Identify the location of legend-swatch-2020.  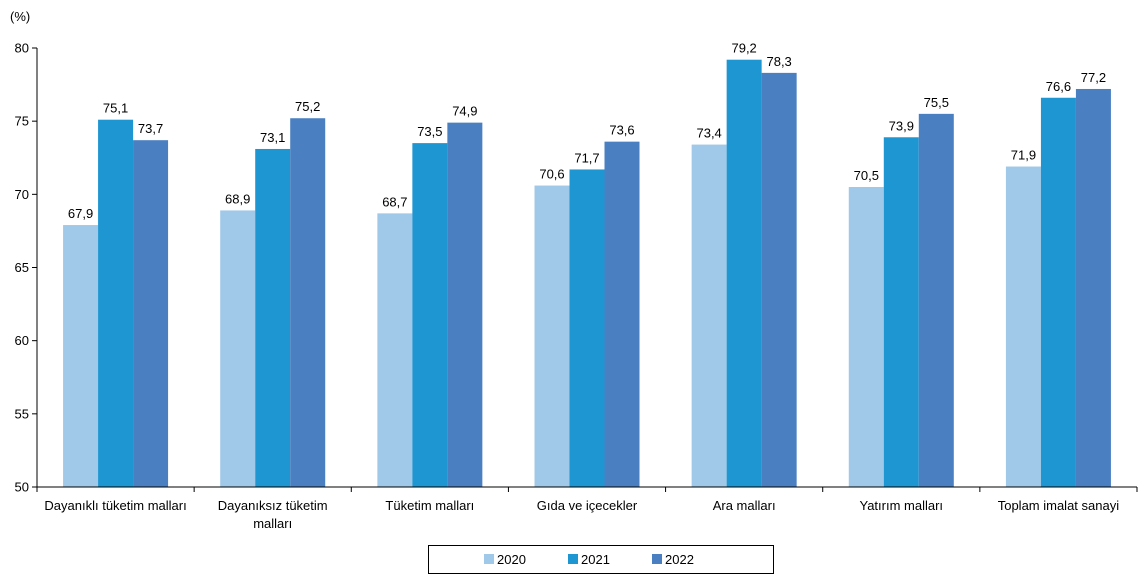
(489, 559).